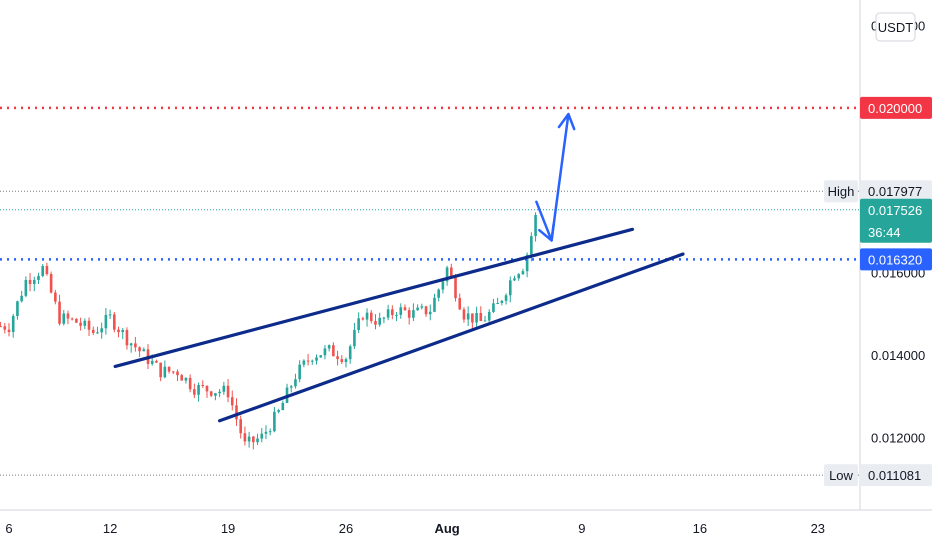  What do you see at coordinates (566, 121) in the screenshot?
I see `forecast-arrow-head-up` at bounding box center [566, 121].